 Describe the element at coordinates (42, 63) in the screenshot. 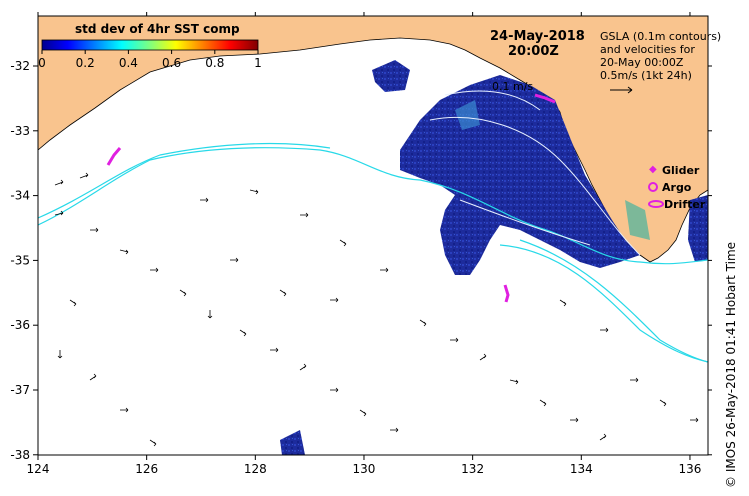

I see `colorbar-tick-label: 0` at that location.